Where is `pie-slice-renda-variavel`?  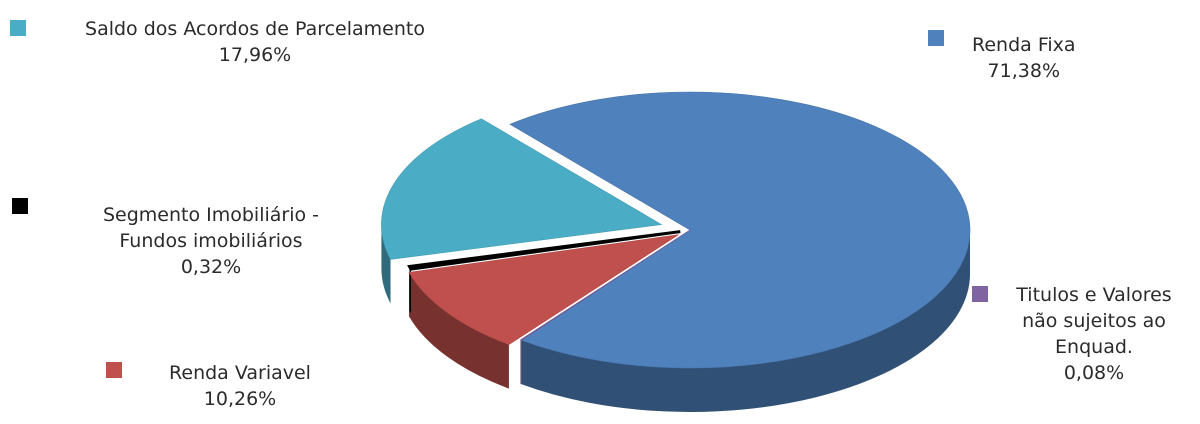
pie-slice-renda-variavel is located at coordinates (543, 289).